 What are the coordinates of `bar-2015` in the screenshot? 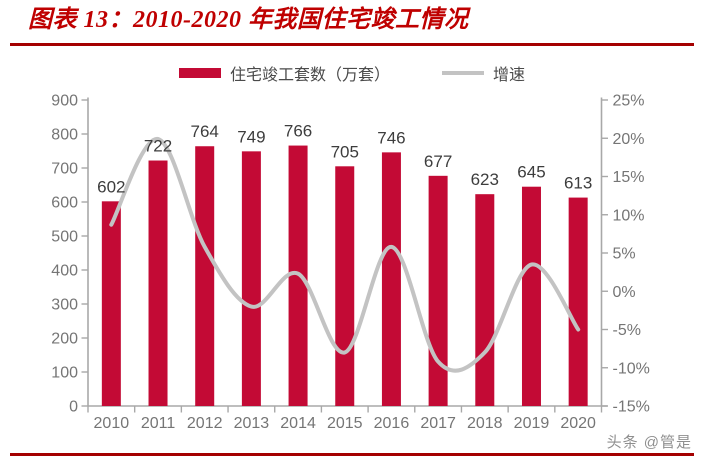 It's located at (345, 286).